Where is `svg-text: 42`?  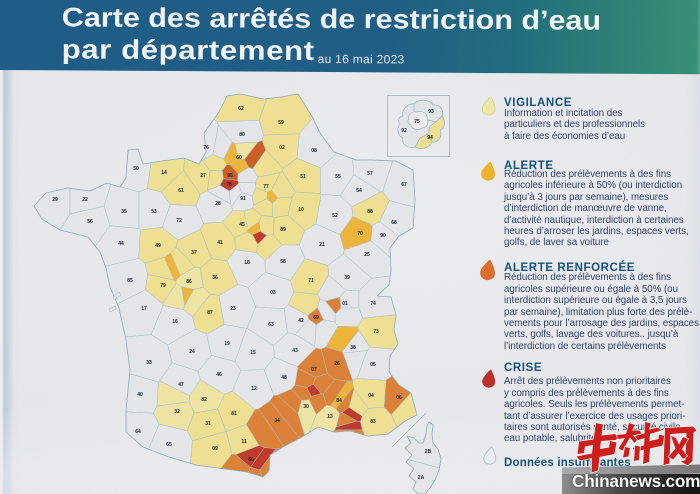 svg-text: 42 is located at coordinates (301, 321).